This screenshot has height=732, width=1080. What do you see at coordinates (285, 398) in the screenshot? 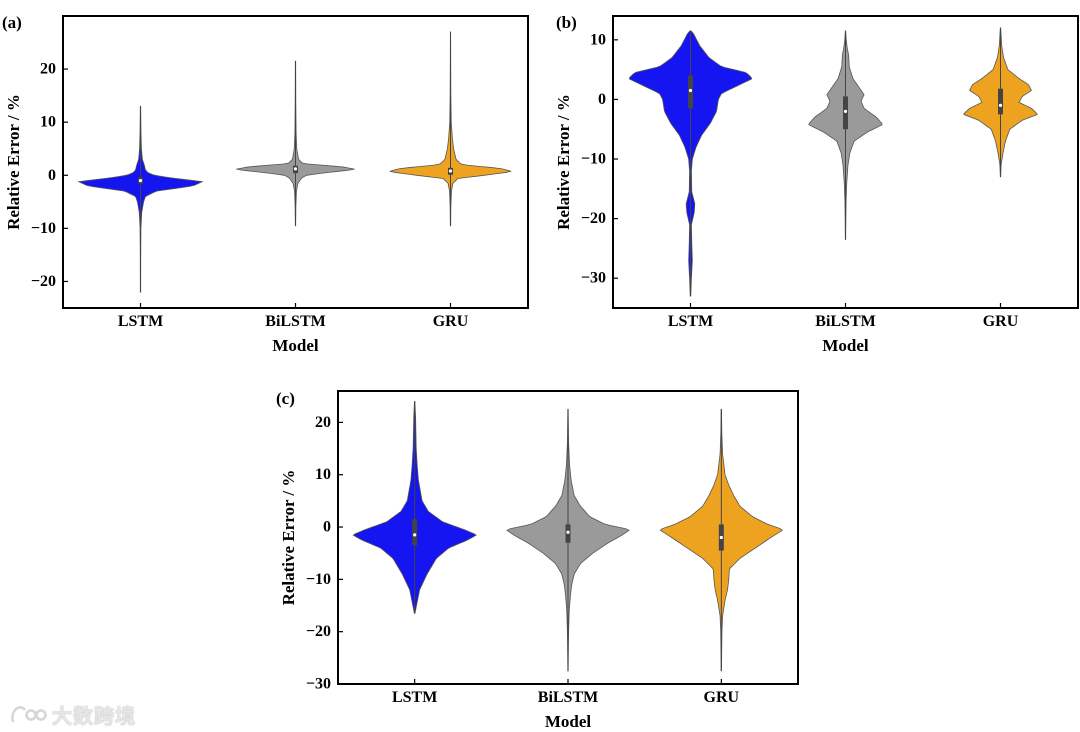
I see `panel-label: (c)` at bounding box center [285, 398].